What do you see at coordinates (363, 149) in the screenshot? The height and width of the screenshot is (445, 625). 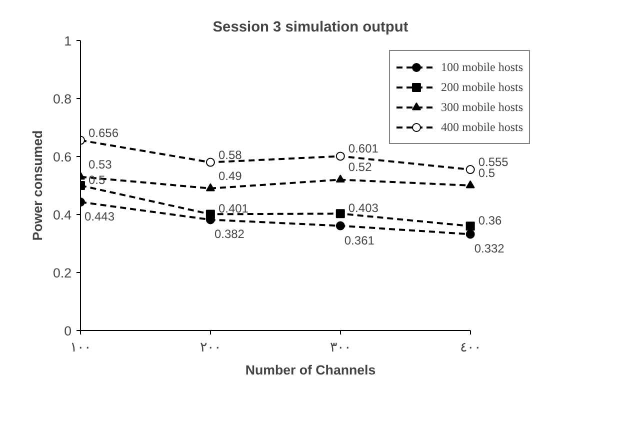 I see `data-label: 0.601` at bounding box center [363, 149].